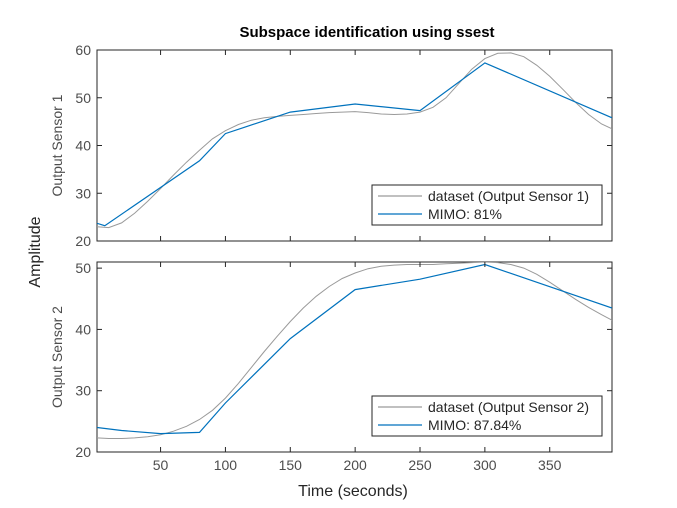 The image size is (677, 508). Describe the element at coordinates (474, 425) in the screenshot. I see `legend-entry-label: MIMO: 87.84%` at that location.